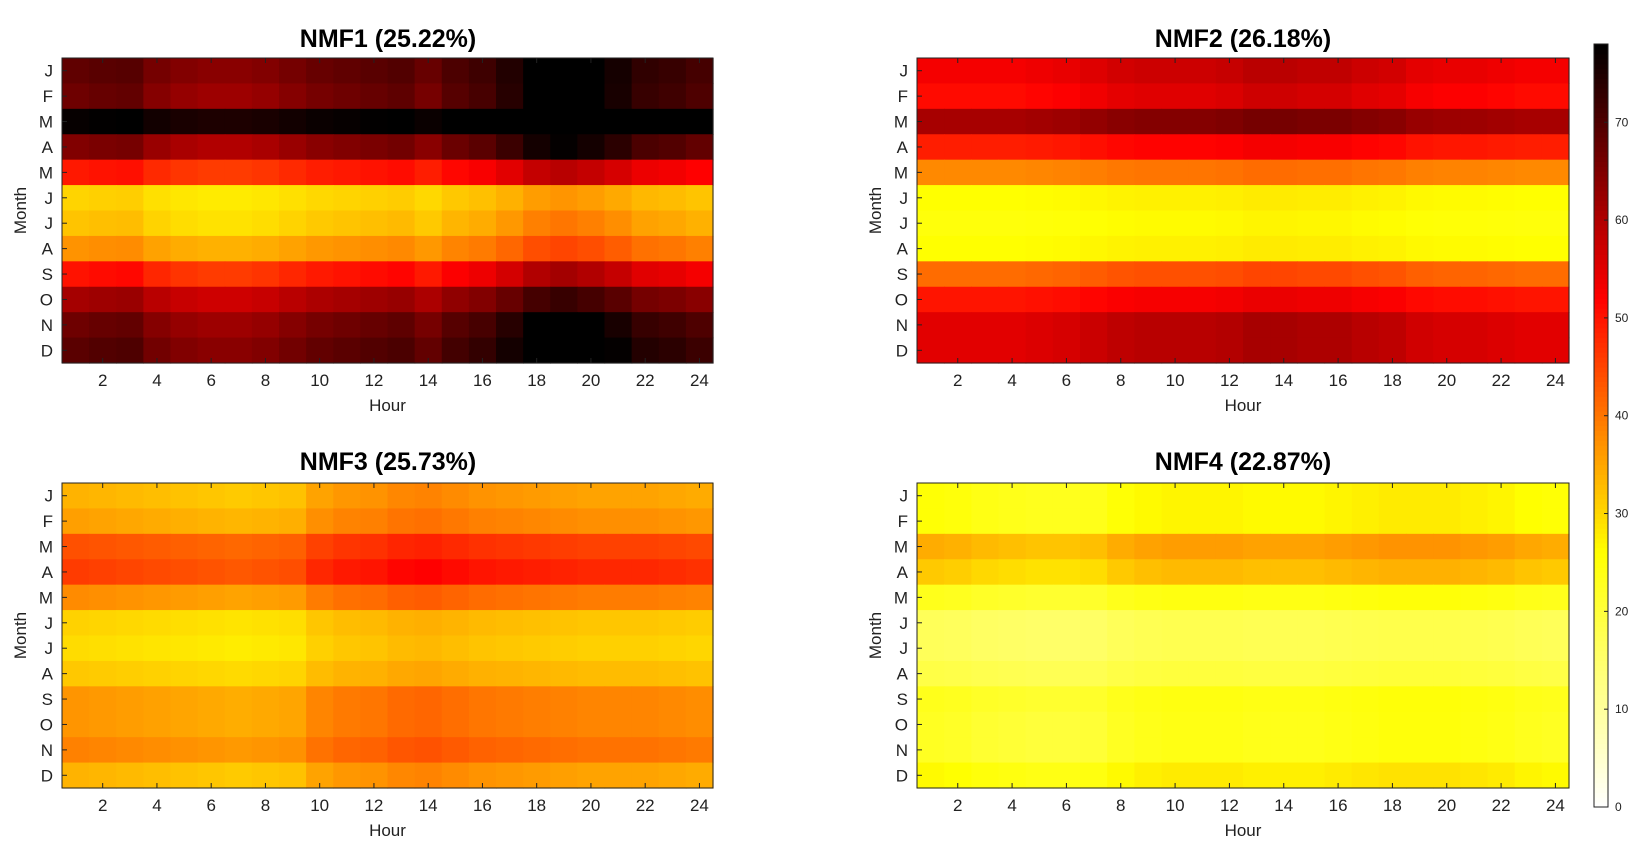 This screenshot has height=846, width=1648. What do you see at coordinates (47, 274) in the screenshot?
I see `y-tick-label: S` at bounding box center [47, 274].